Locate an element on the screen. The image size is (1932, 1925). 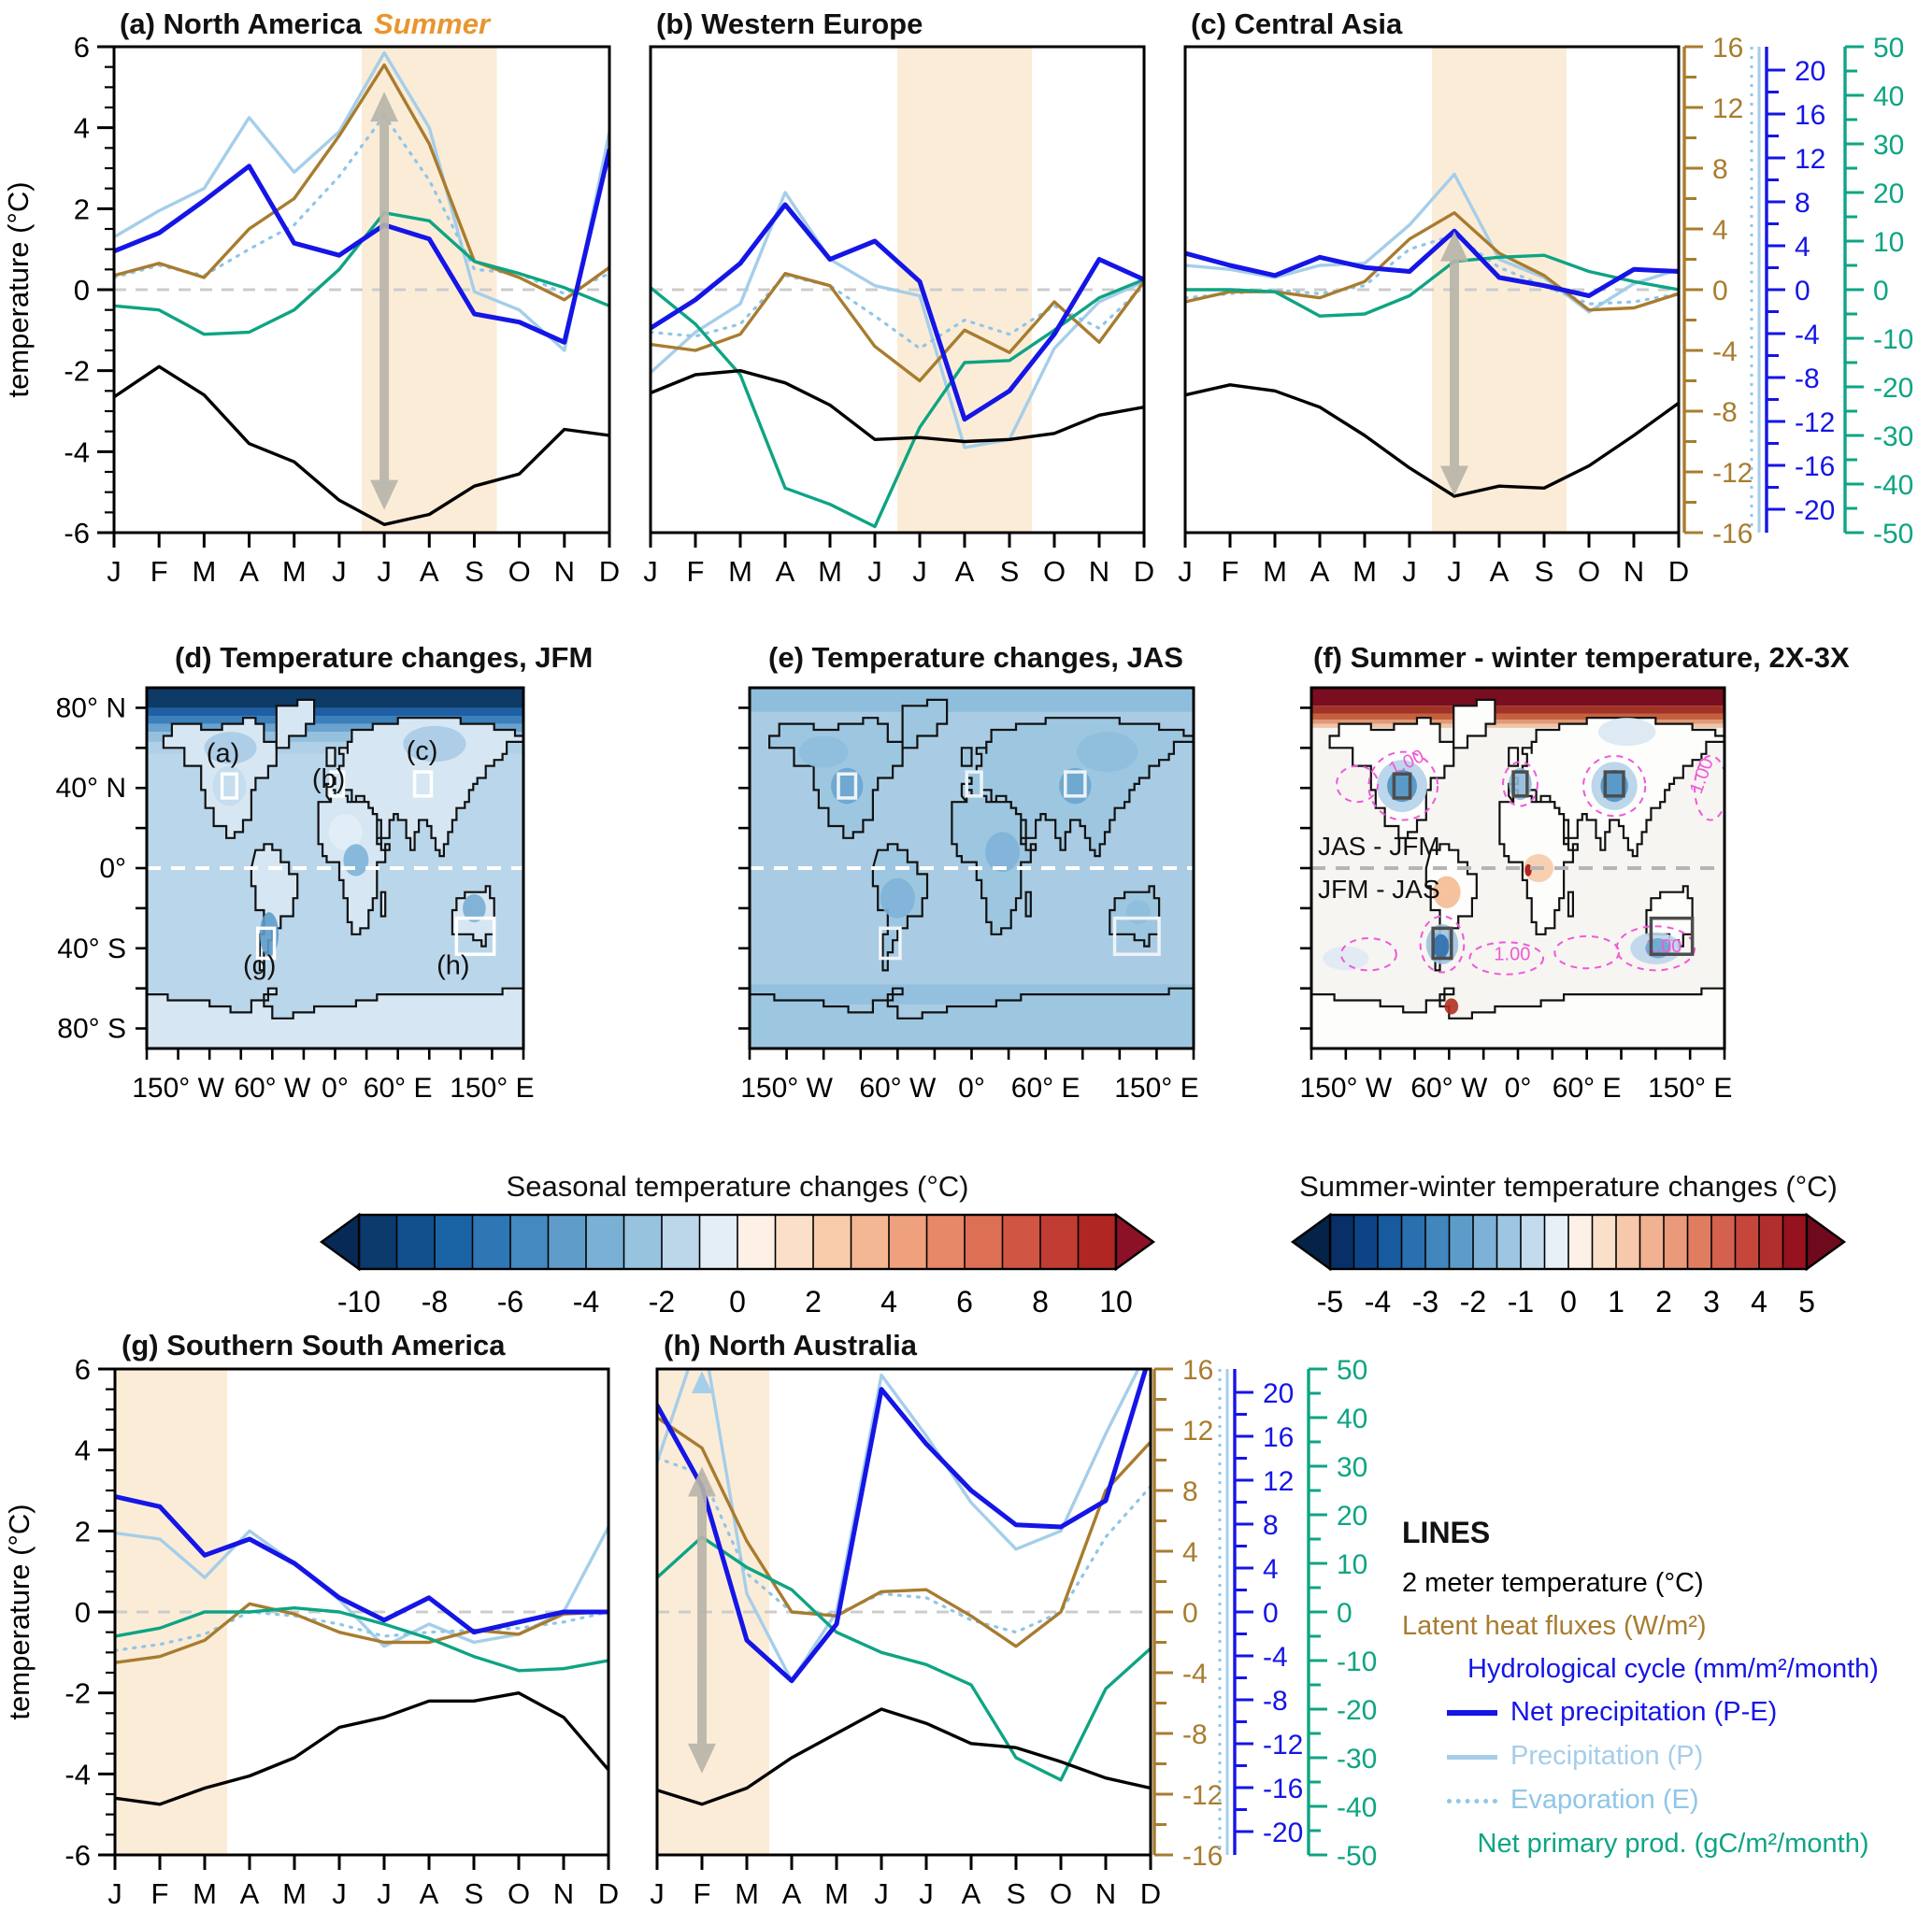
temperature-axis: -6 -4 -2 0 2 4 6 temperature (°C) is located at coordinates (59, 1612).